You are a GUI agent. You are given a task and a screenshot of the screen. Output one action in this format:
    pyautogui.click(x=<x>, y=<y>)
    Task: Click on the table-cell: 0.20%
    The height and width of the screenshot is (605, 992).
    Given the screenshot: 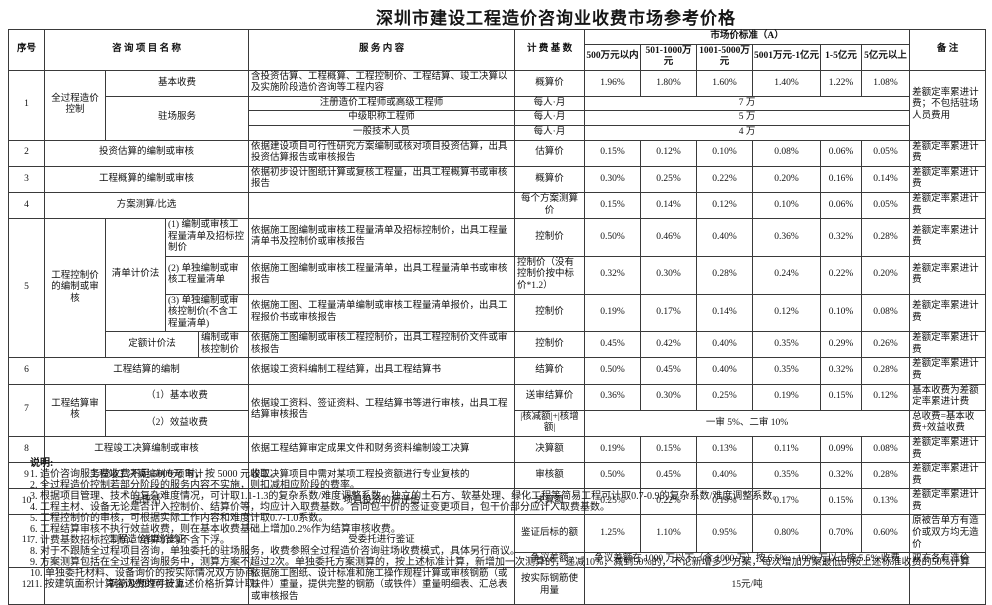 What is the action you would take?
    pyautogui.click(x=886, y=275)
    